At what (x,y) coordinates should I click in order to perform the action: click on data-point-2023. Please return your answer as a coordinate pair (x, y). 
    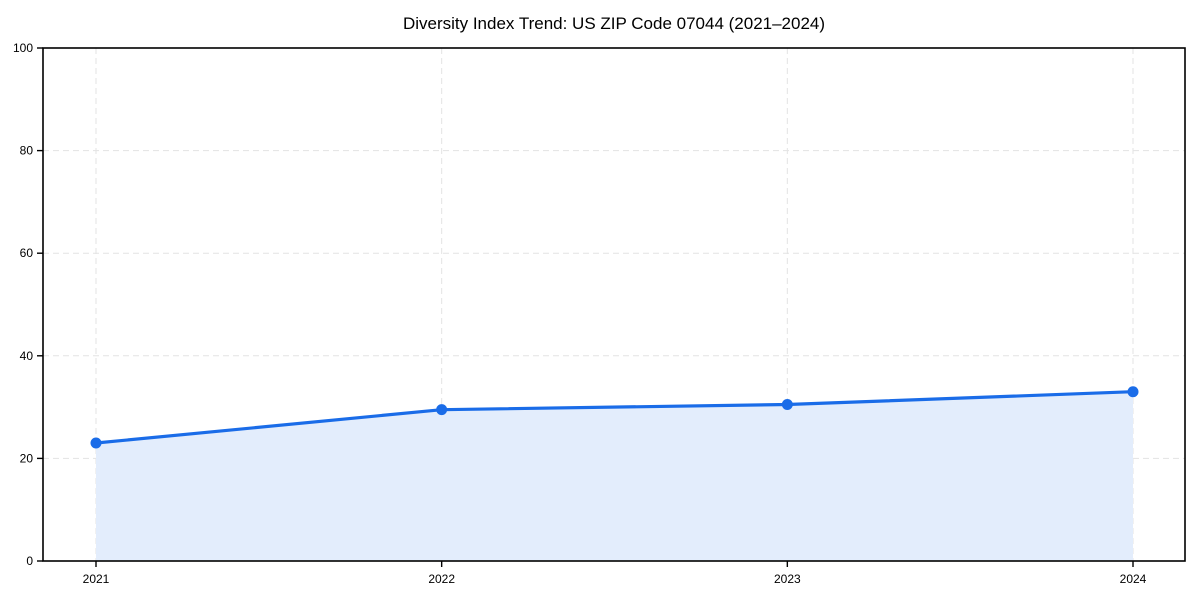
    Looking at the image, I should click on (787, 405).